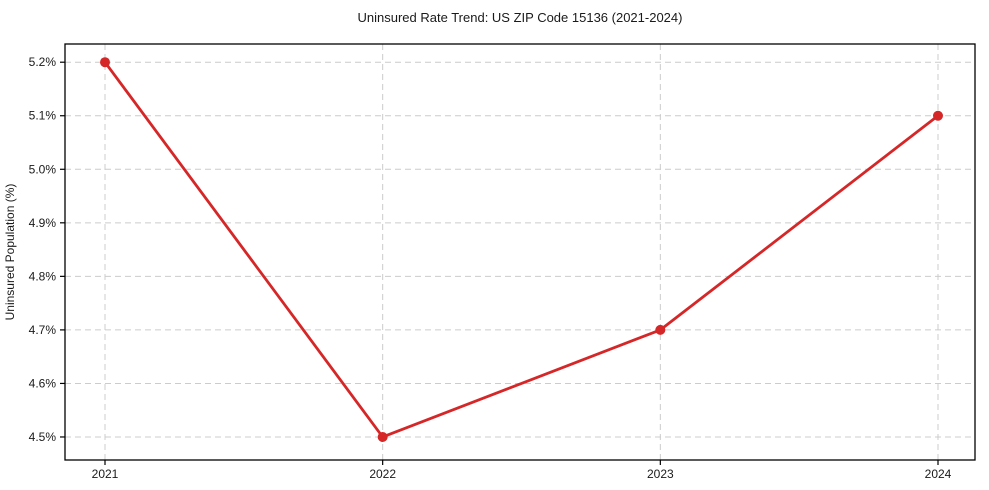  What do you see at coordinates (938, 474) in the screenshot?
I see `x-tick-label: 2024` at bounding box center [938, 474].